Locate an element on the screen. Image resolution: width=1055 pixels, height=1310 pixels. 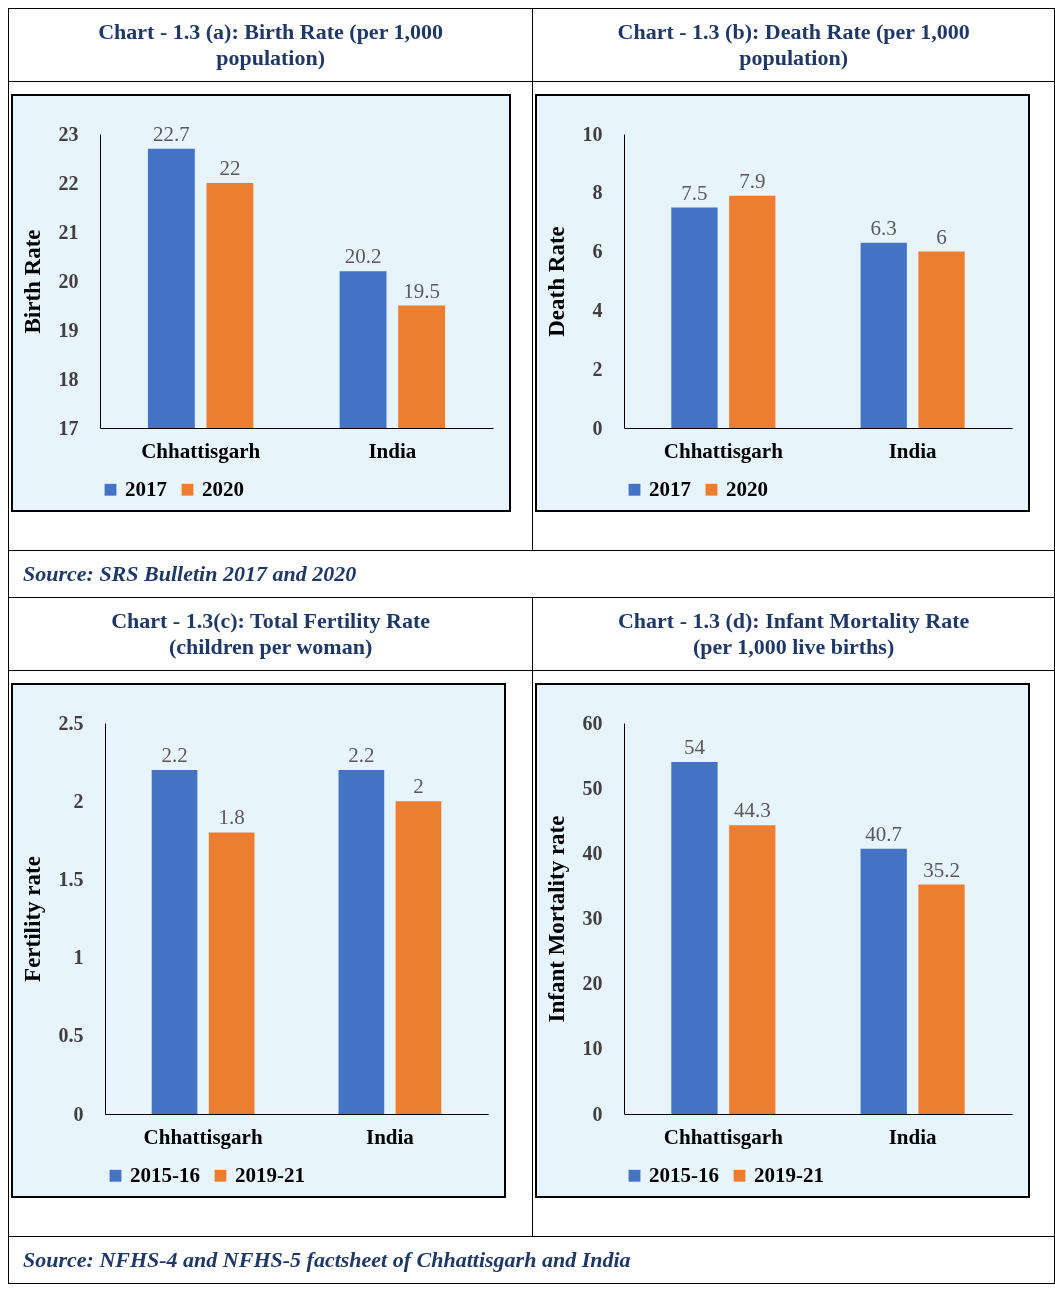
y-tick-label: 30 is located at coordinates (592, 918).